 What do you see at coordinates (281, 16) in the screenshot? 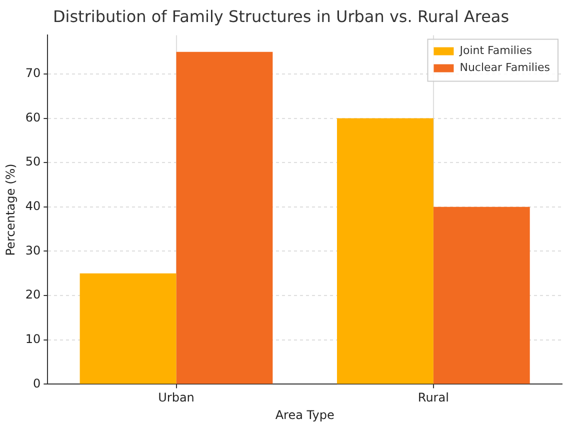
I see `chart-title: Distribution of Family Structures in Urban vs. Rural Areas` at bounding box center [281, 16].